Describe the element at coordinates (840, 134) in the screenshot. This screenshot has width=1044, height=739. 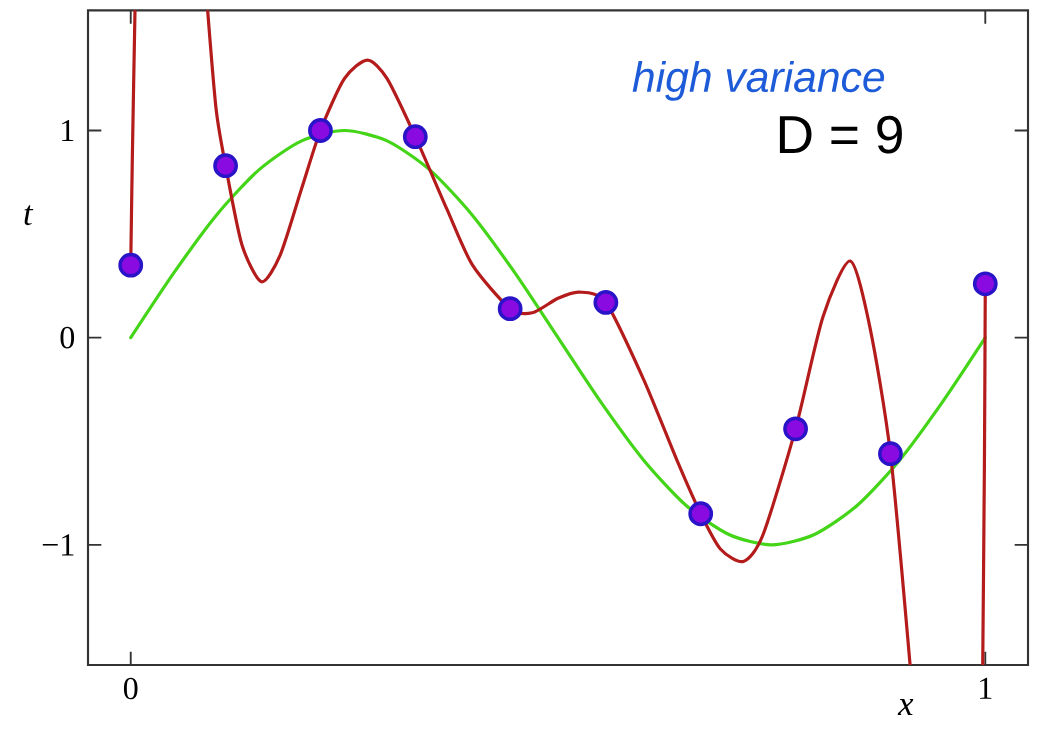
I see `annotation: D = 9` at that location.